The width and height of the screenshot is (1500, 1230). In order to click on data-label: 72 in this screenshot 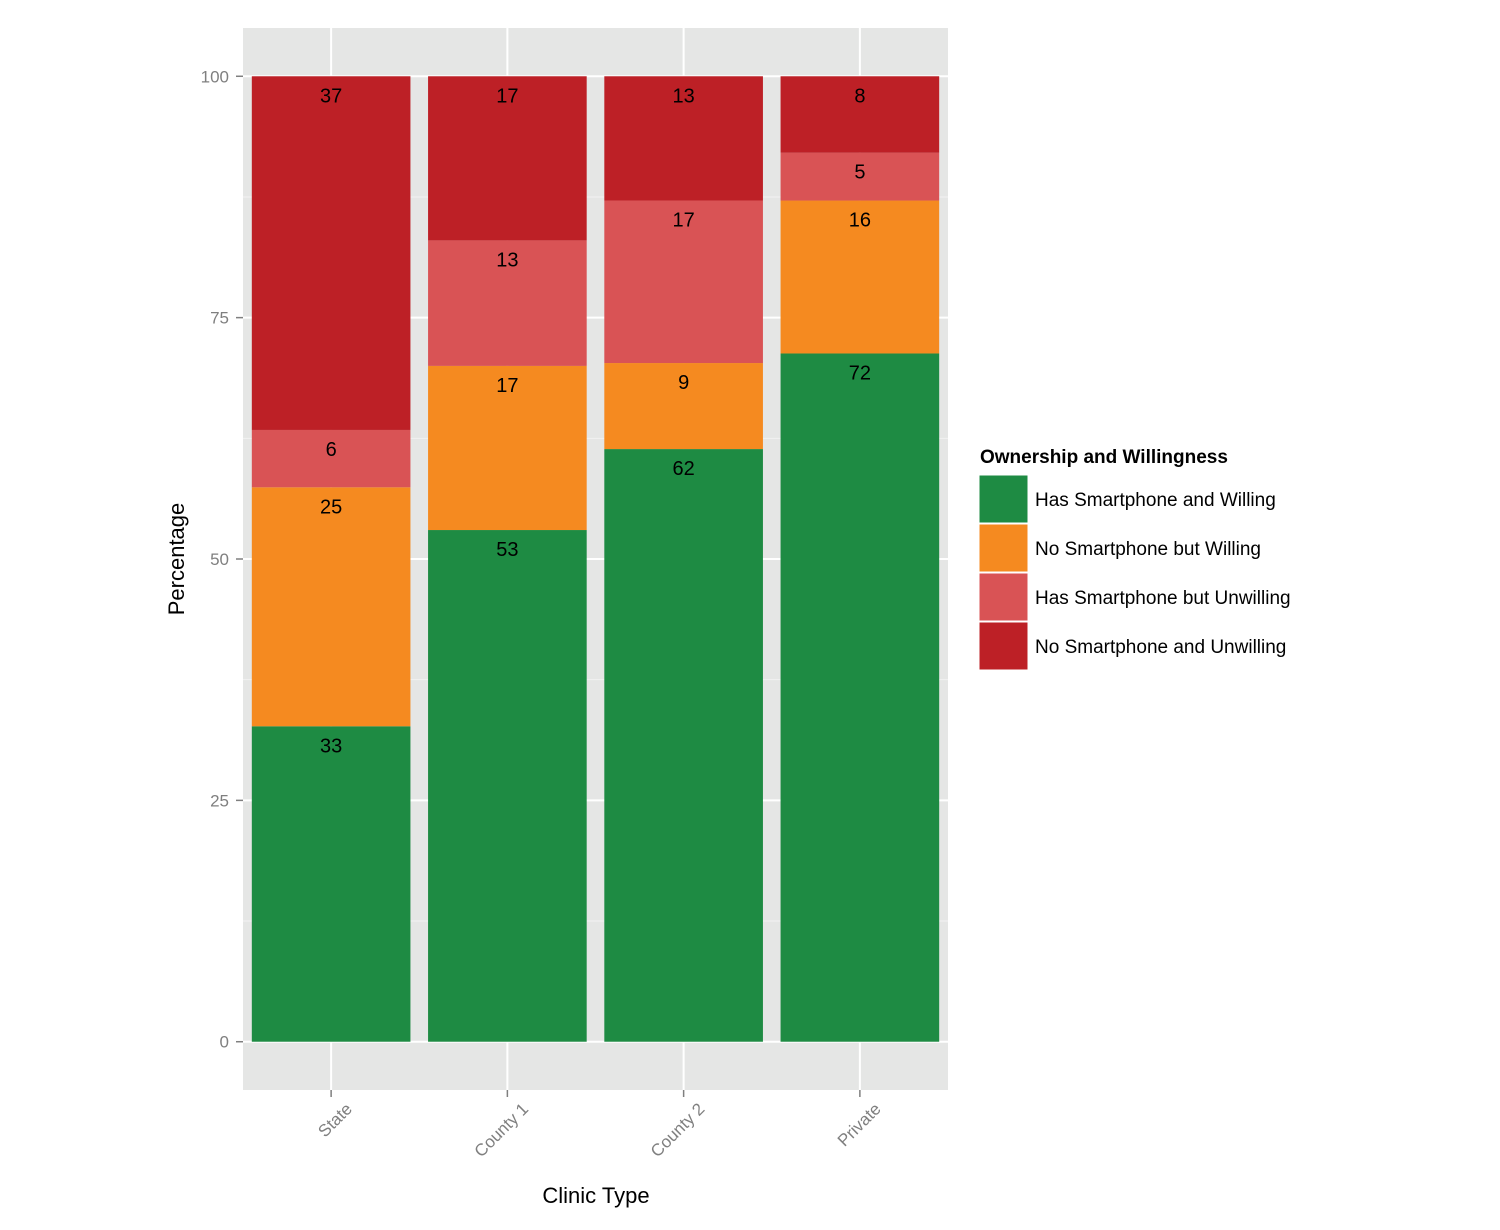, I will do `click(860, 373)`.